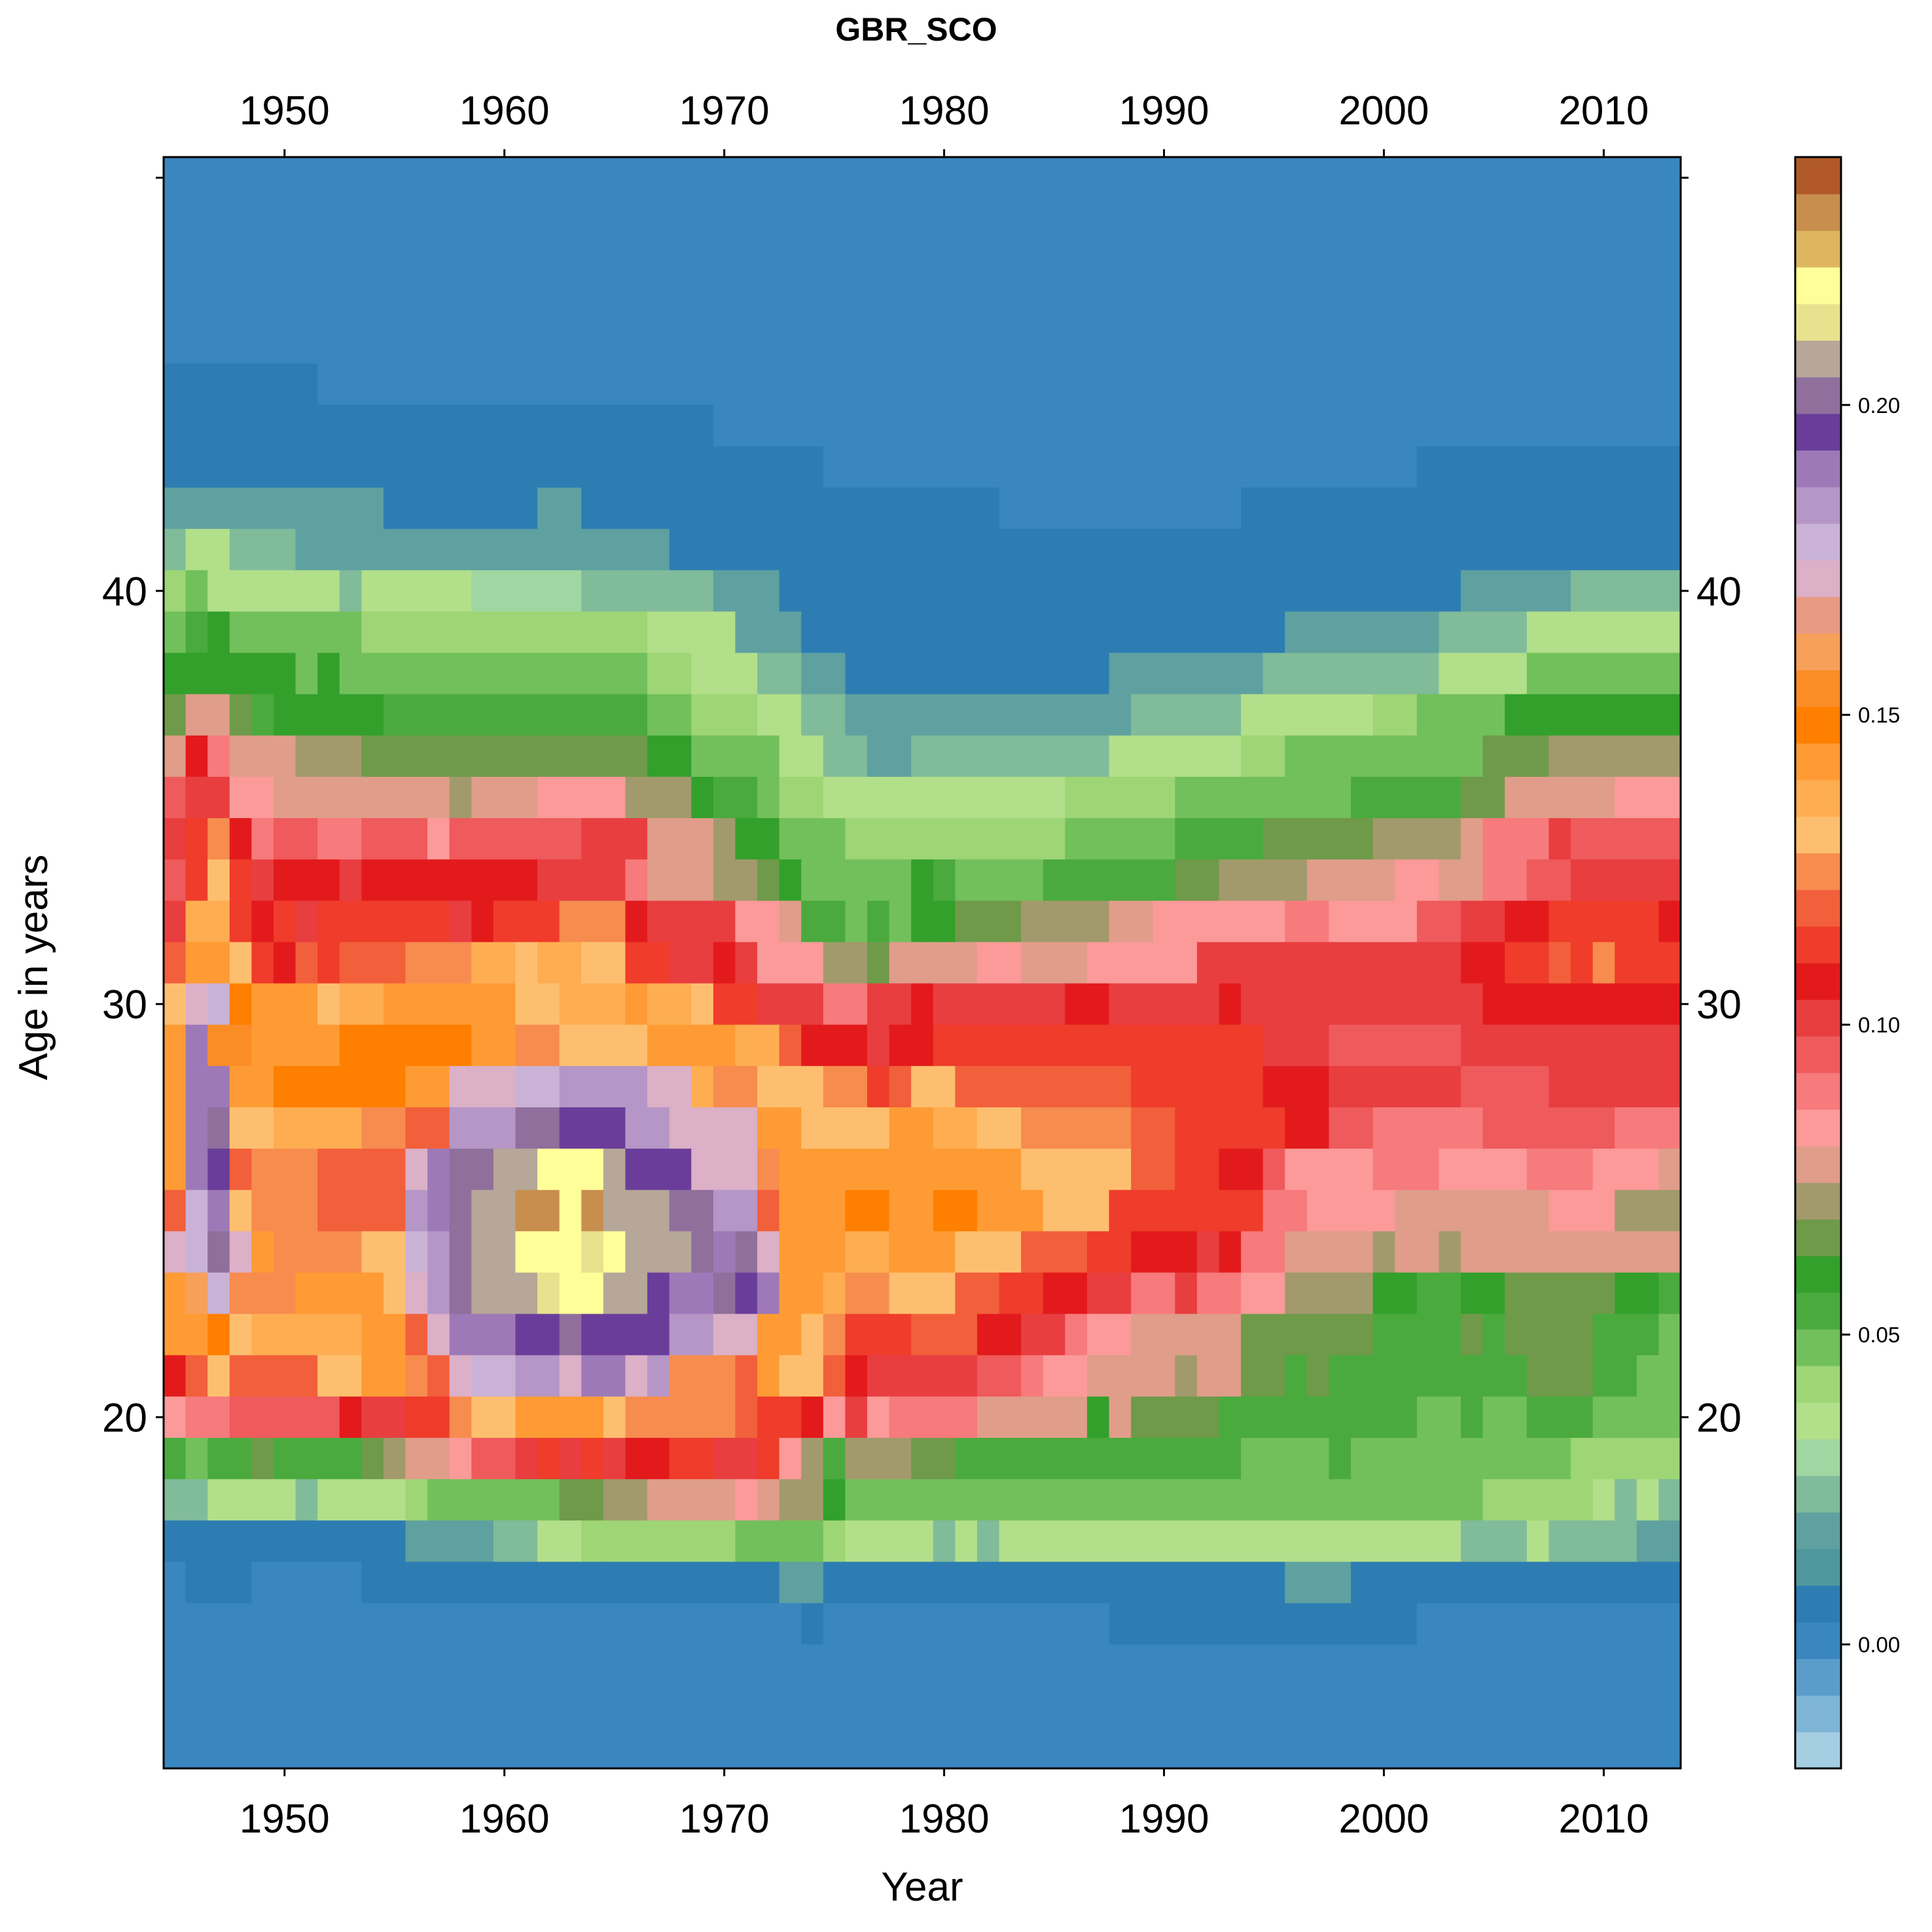 This screenshot has width=1932, height=1932. What do you see at coordinates (1879, 1645) in the screenshot?
I see `colorbar-tick-label: 0.00` at bounding box center [1879, 1645].